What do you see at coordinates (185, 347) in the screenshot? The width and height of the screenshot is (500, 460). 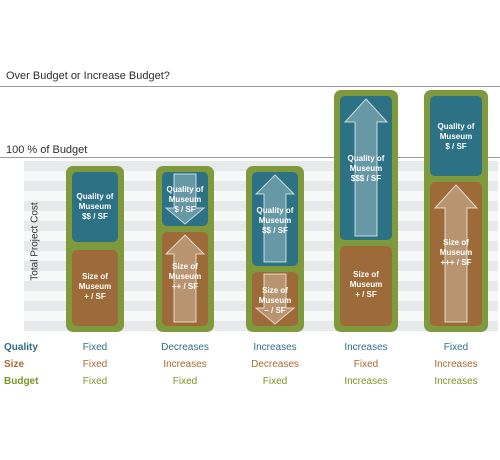 I see `scenario-2-quality-status: Decreases` at bounding box center [185, 347].